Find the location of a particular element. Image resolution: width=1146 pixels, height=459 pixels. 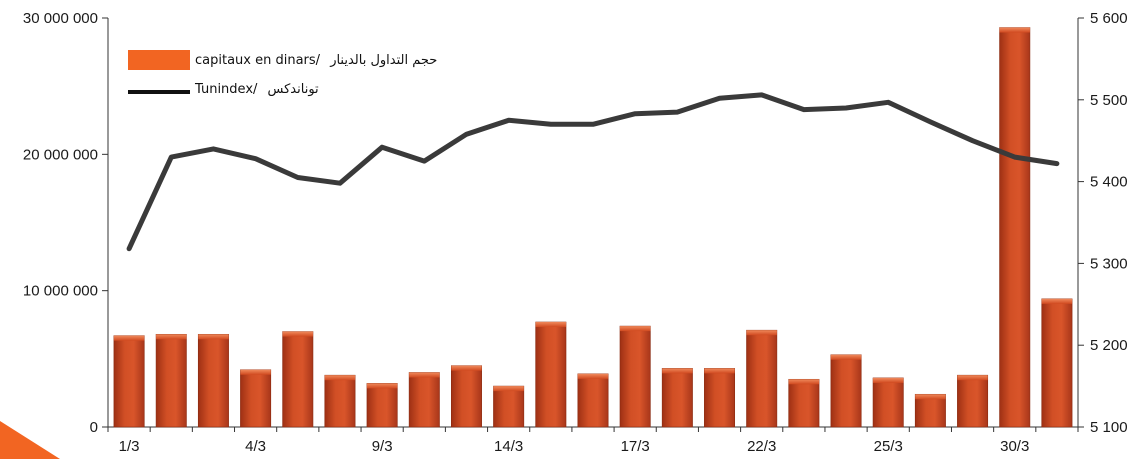

x-tick-label: 17/3 is located at coordinates (635, 446).